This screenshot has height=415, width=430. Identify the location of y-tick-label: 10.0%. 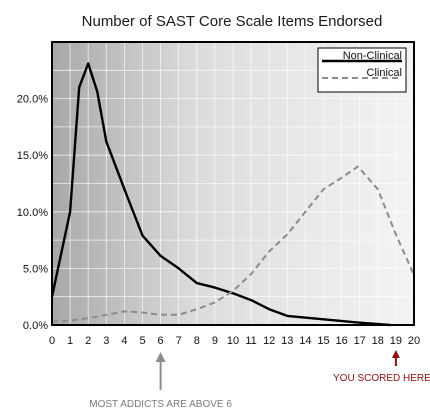
(32, 213).